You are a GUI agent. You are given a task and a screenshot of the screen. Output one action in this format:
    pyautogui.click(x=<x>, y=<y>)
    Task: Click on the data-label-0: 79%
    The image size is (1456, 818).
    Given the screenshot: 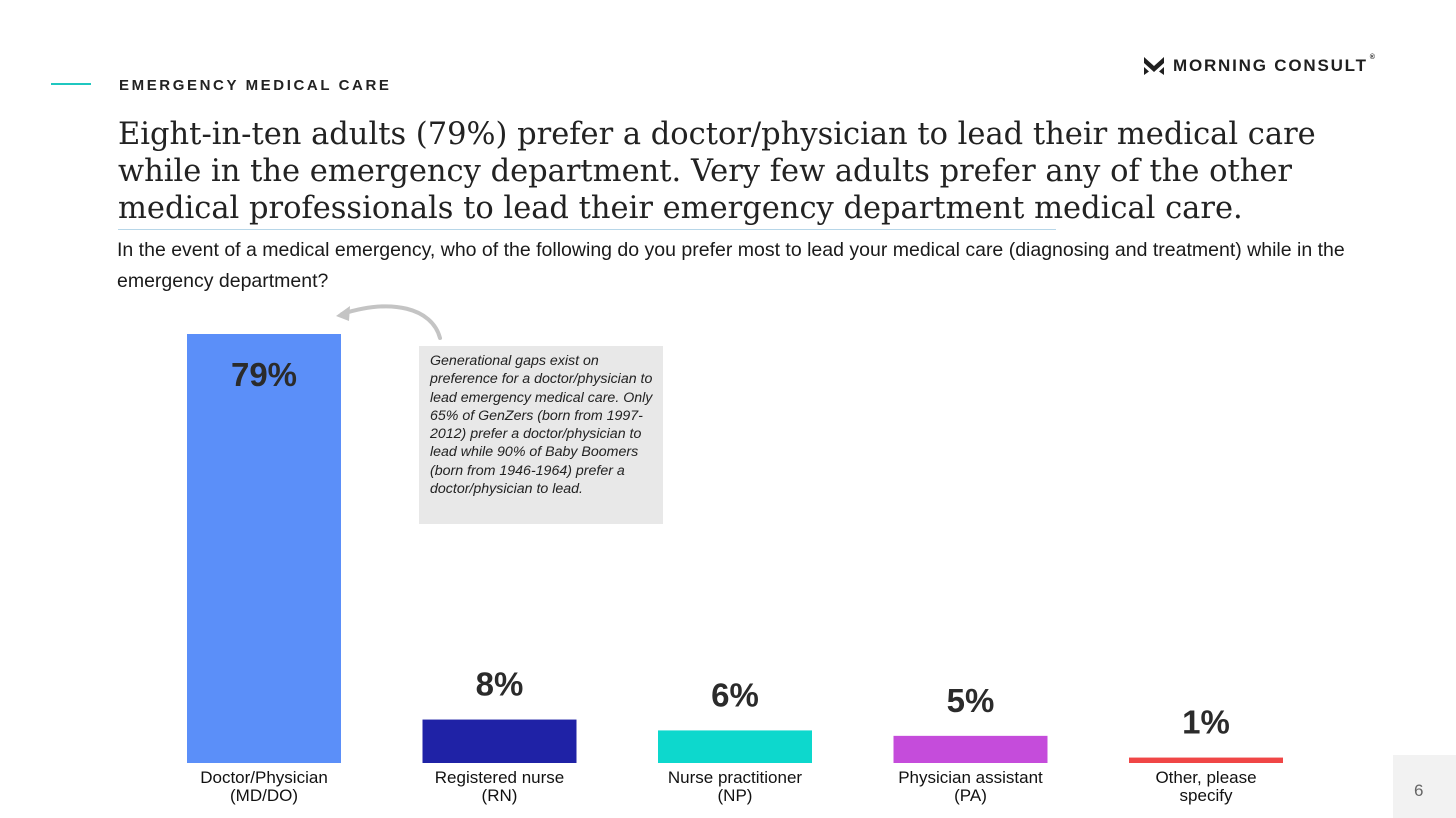 What is the action you would take?
    pyautogui.click(x=264, y=374)
    